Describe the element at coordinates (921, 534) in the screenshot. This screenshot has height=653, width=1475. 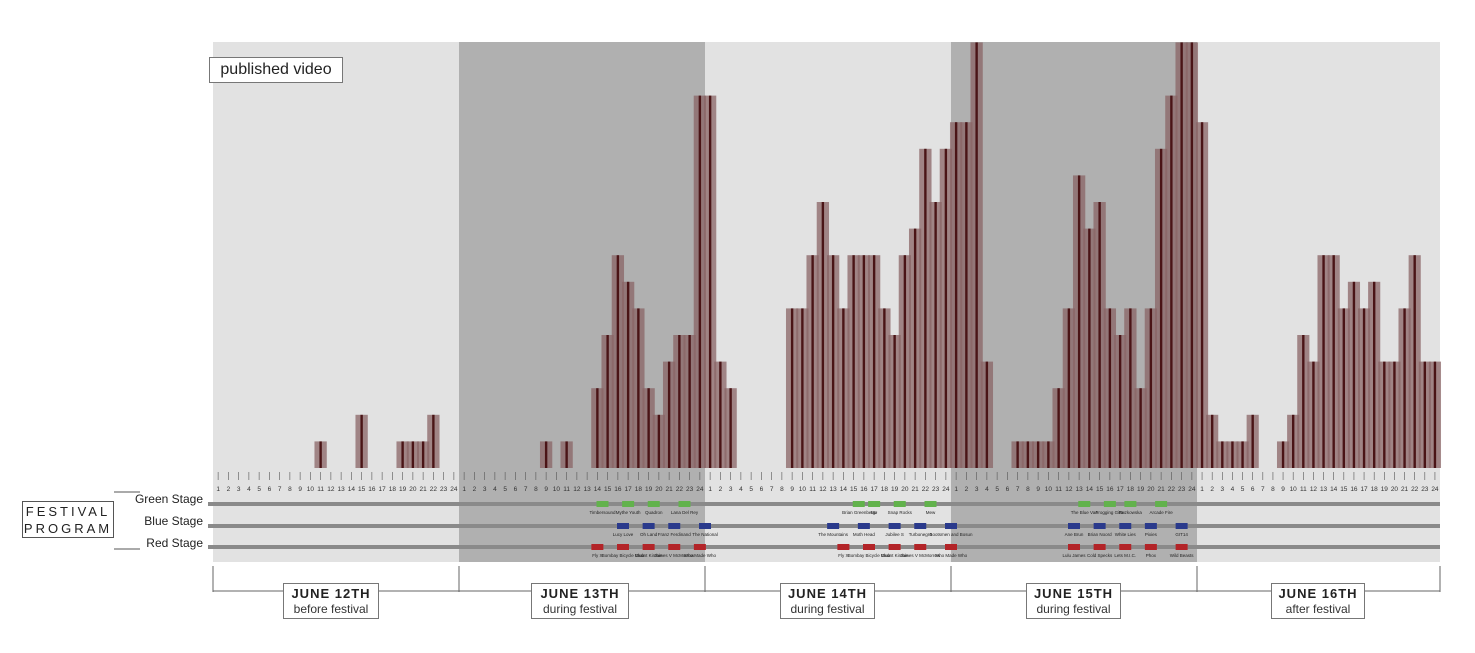
I see `stage-event-label: Turbonegro` at that location.